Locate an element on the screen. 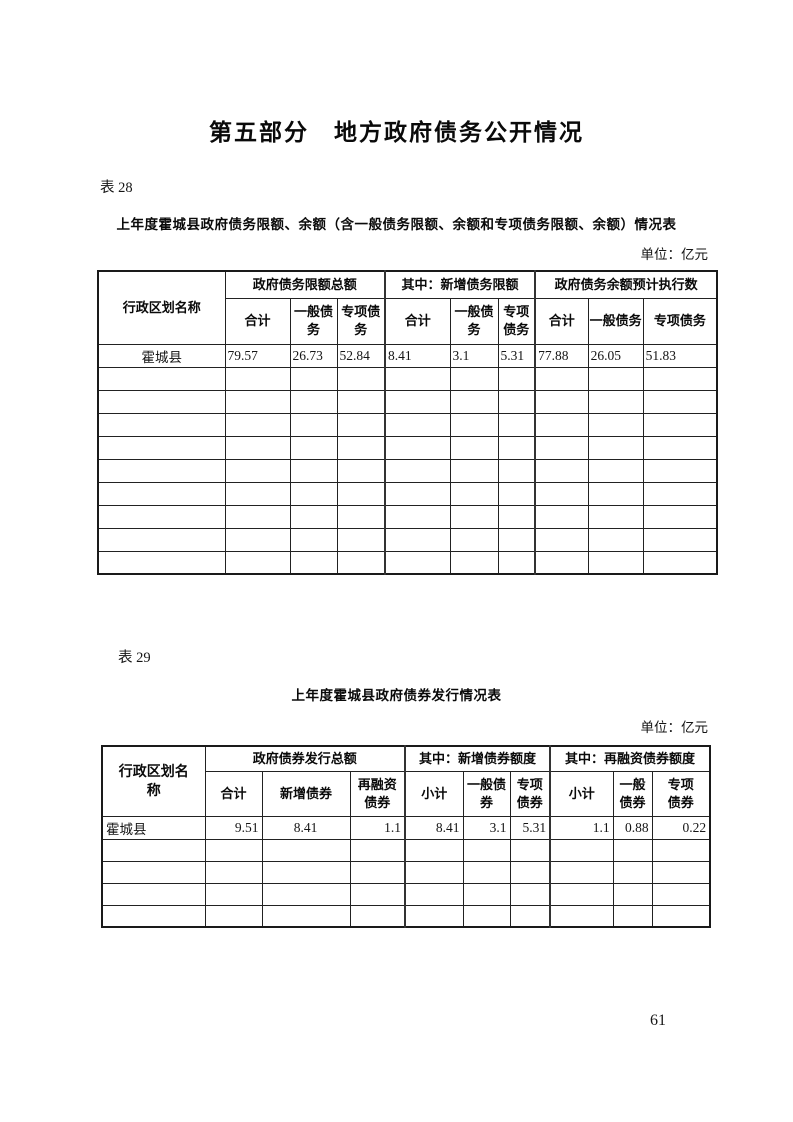 The image size is (793, 1122). table29-sub-header-row: 合计 新增债券 再融资债券 小计 一般债券 专项债券 小计 一般债券 专项债券 is located at coordinates (406, 793).